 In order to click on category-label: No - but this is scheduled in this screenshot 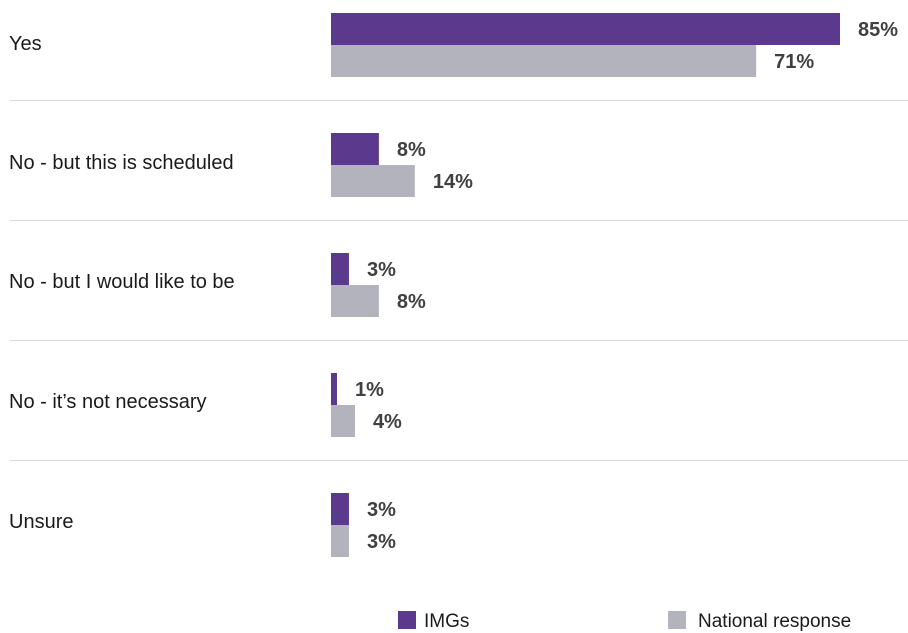, I will do `click(121, 163)`.